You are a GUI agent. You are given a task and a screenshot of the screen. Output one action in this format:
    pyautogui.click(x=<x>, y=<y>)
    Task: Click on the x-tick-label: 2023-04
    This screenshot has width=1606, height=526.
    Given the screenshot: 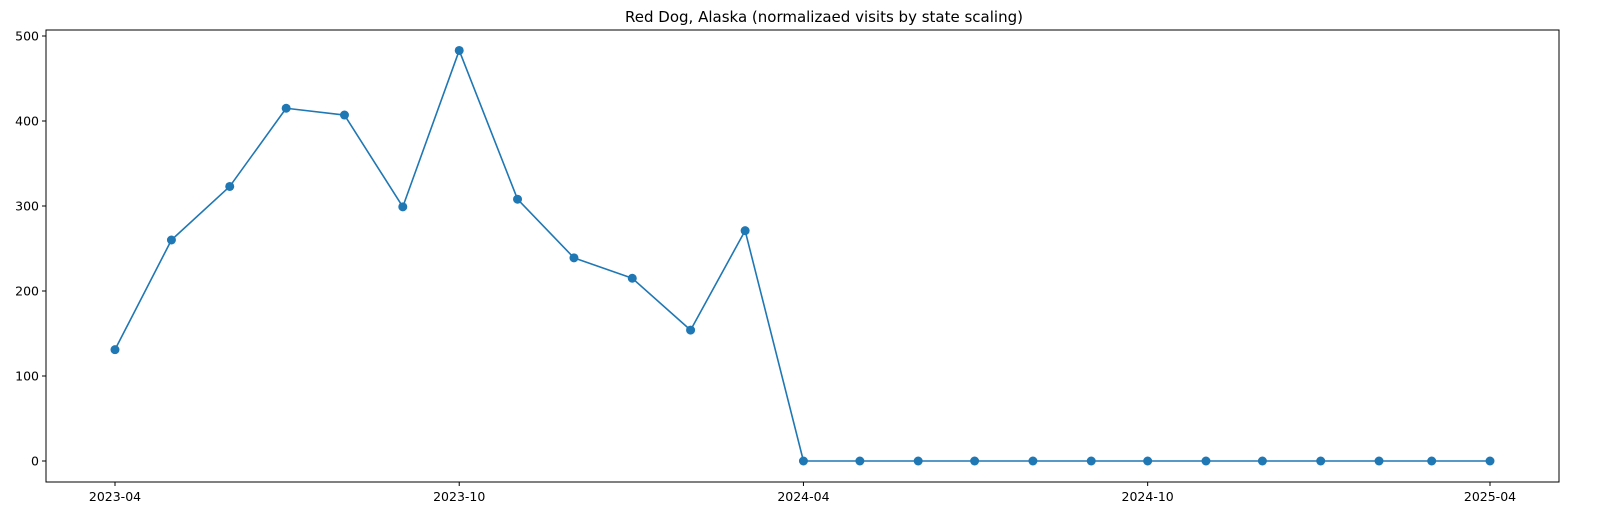 What is the action you would take?
    pyautogui.click(x=115, y=496)
    